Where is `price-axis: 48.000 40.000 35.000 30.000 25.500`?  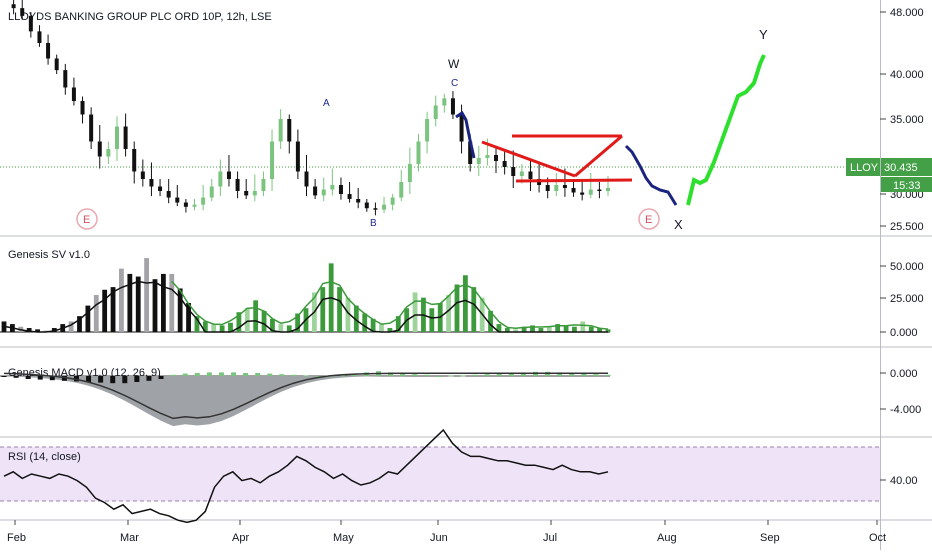
price-axis: 48.000 40.000 35.000 30.000 25.500 is located at coordinates (902, 120).